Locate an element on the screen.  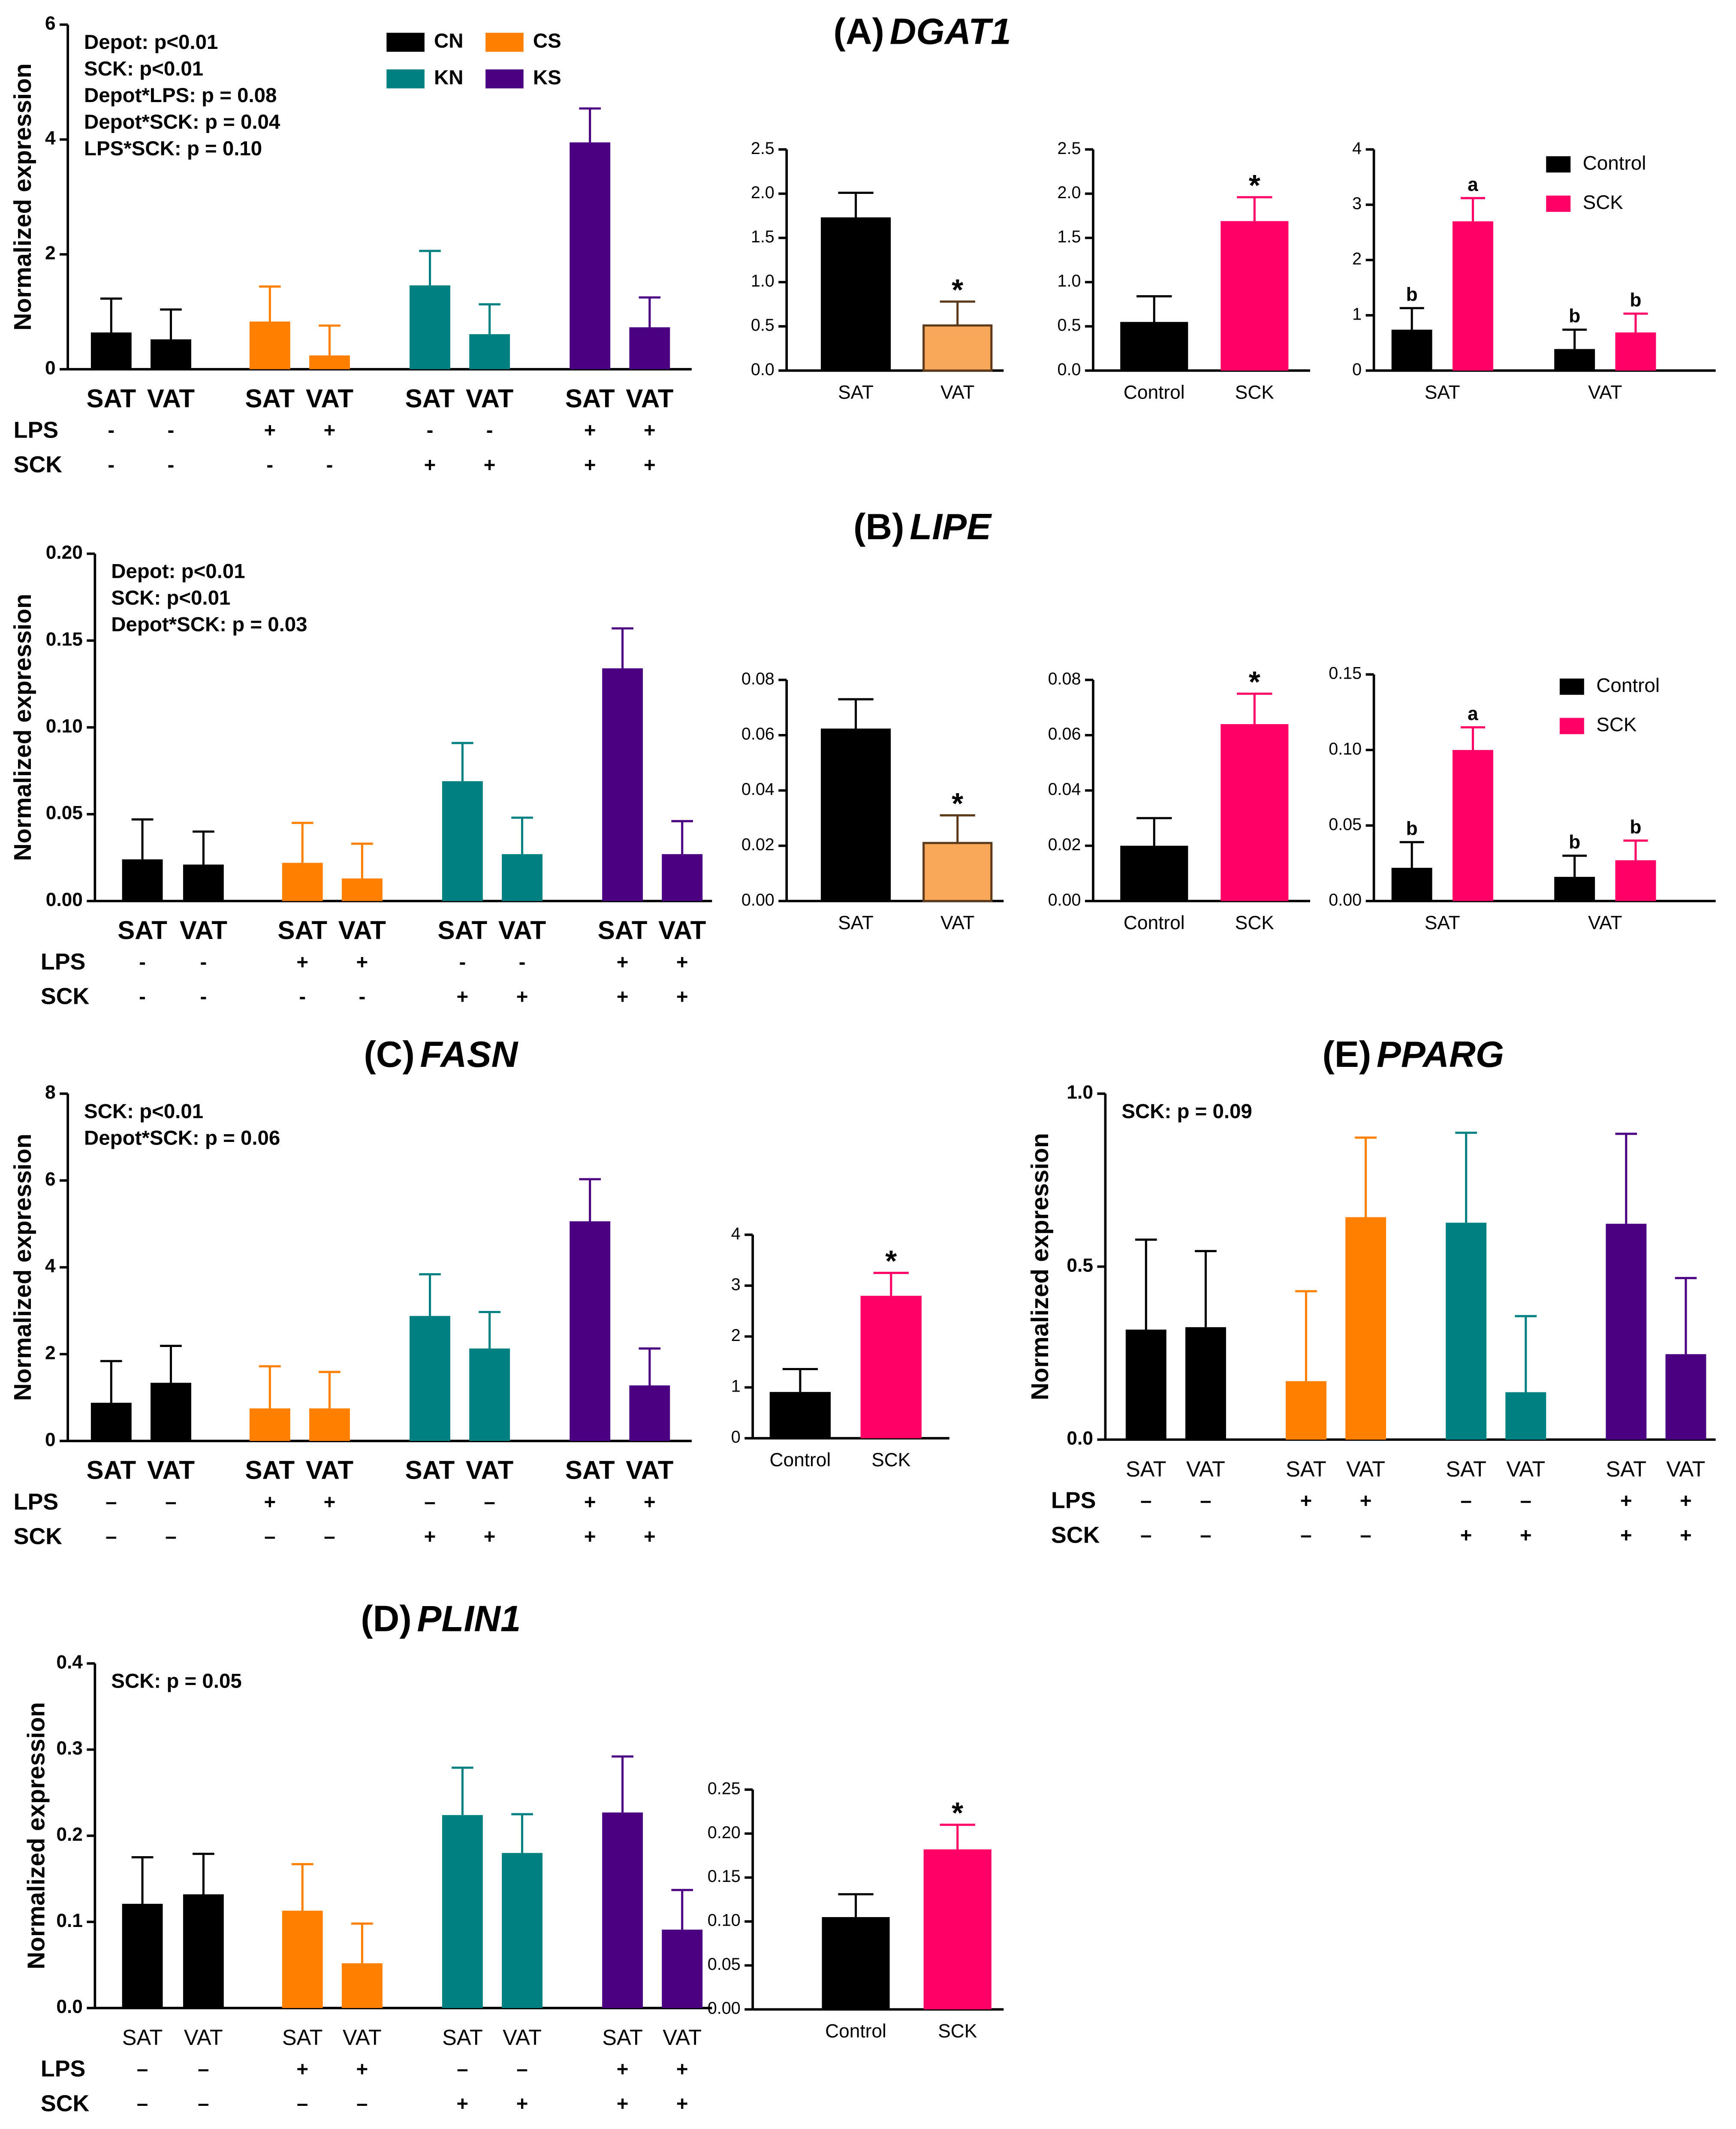
gene-name: LIPE is located at coordinates (951, 526).